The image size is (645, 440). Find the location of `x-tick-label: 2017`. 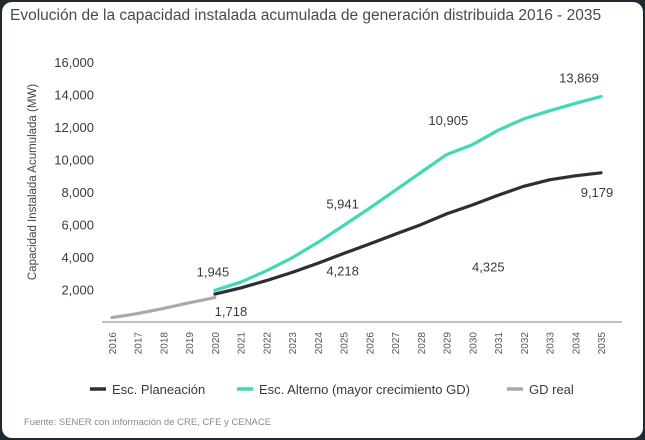

x-tick-label: 2017 is located at coordinates (139, 343).